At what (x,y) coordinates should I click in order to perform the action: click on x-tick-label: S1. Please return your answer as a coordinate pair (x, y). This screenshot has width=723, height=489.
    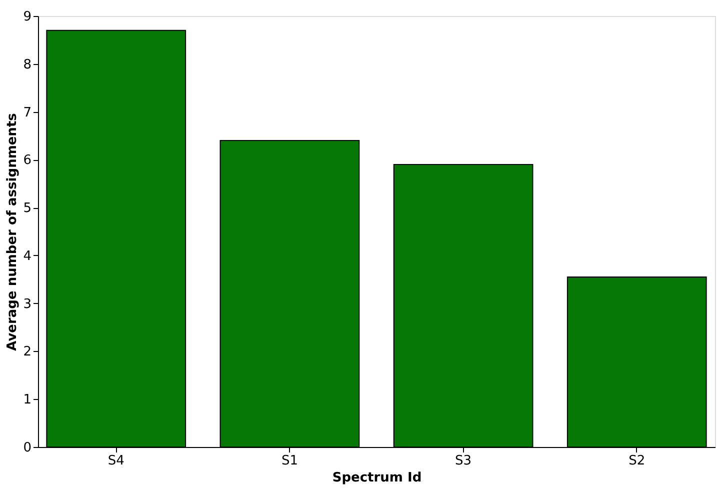
    Looking at the image, I should click on (289, 461).